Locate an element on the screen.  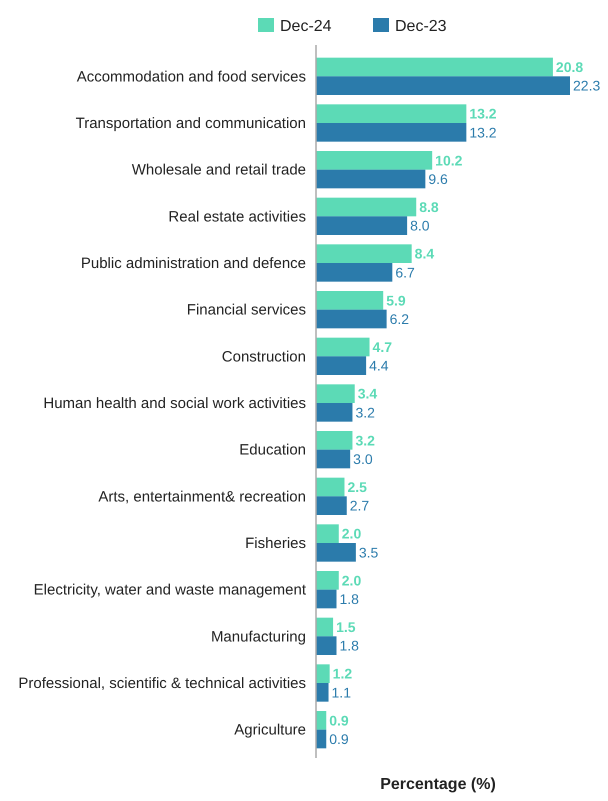
data-label: 10.2 is located at coordinates (449, 160).